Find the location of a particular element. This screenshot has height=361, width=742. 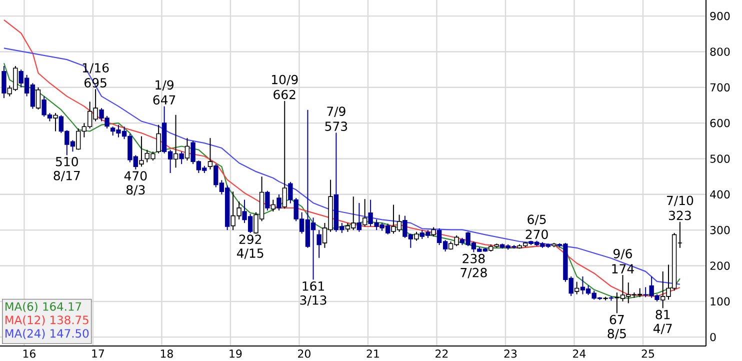

y-tick-label: 100 is located at coordinates (720, 301).